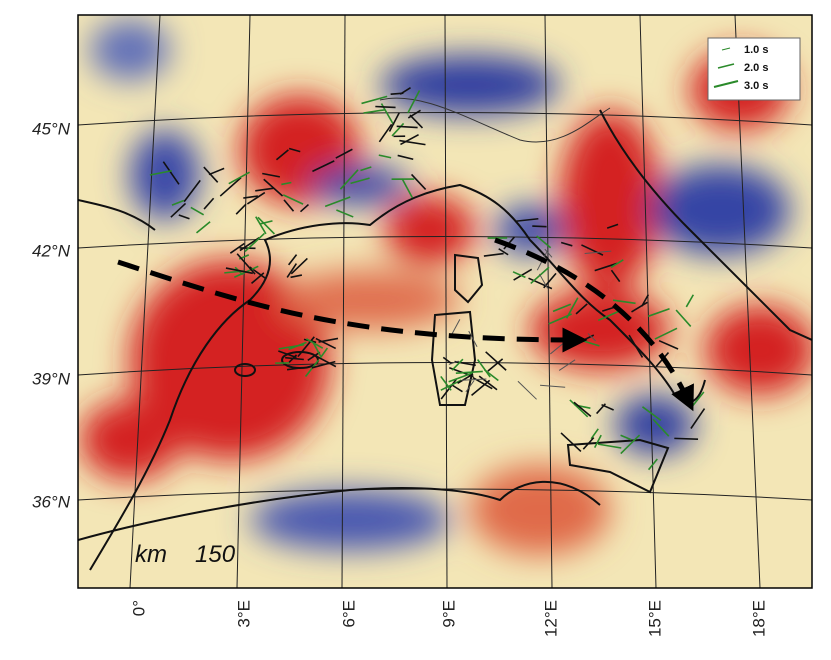 This screenshot has width=831, height=660. Describe the element at coordinates (51, 315) in the screenshot. I see `latitude-labels: 45°N 42°N 39°N 36°N` at that location.